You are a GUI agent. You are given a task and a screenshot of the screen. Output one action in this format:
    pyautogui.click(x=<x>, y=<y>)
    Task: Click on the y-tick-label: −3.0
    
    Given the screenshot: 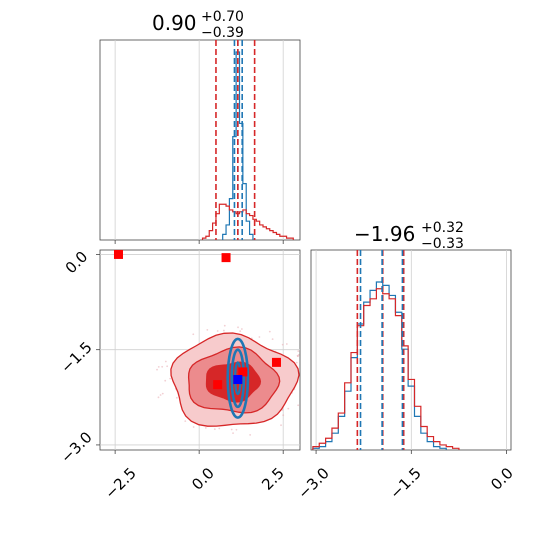 What is the action you would take?
    pyautogui.click(x=76, y=447)
    